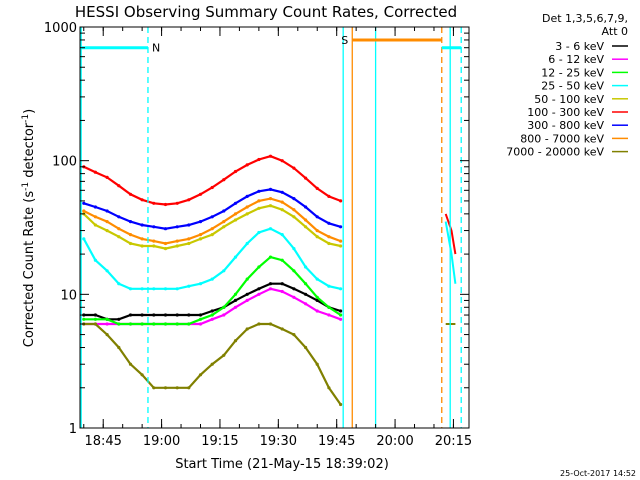  Describe the element at coordinates (64, 162) in the screenshot. I see `y-tick-label: 100` at that location.